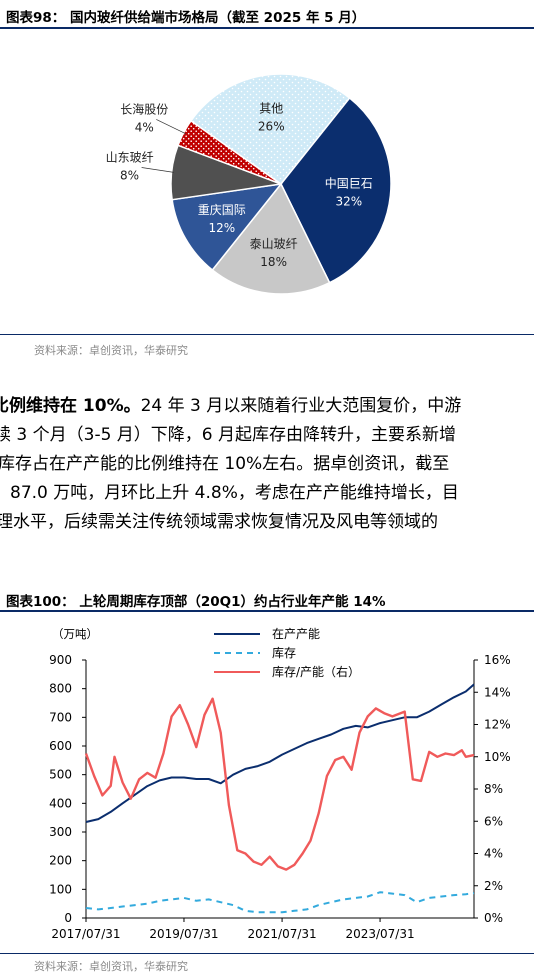  Describe the element at coordinates (111, 966) in the screenshot. I see `figure-100-source: 资料来源：卓创资讯，华泰研究` at that location.